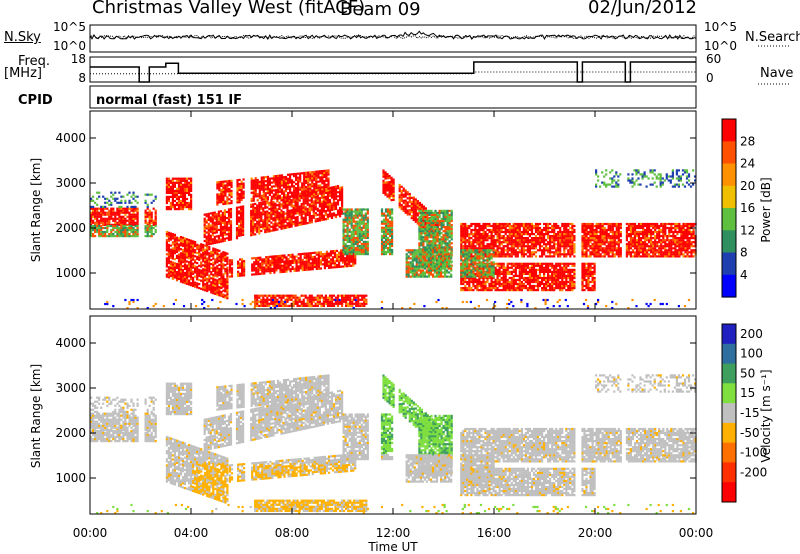 Image resolution: width=800 pixels, height=554 pixels. I want to click on colorbar-tick-label: -100, so click(753, 453).